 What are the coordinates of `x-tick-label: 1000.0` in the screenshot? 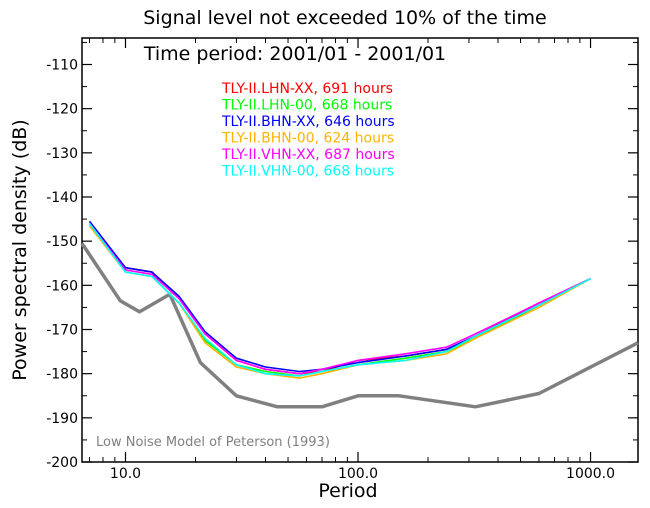 It's located at (590, 474).